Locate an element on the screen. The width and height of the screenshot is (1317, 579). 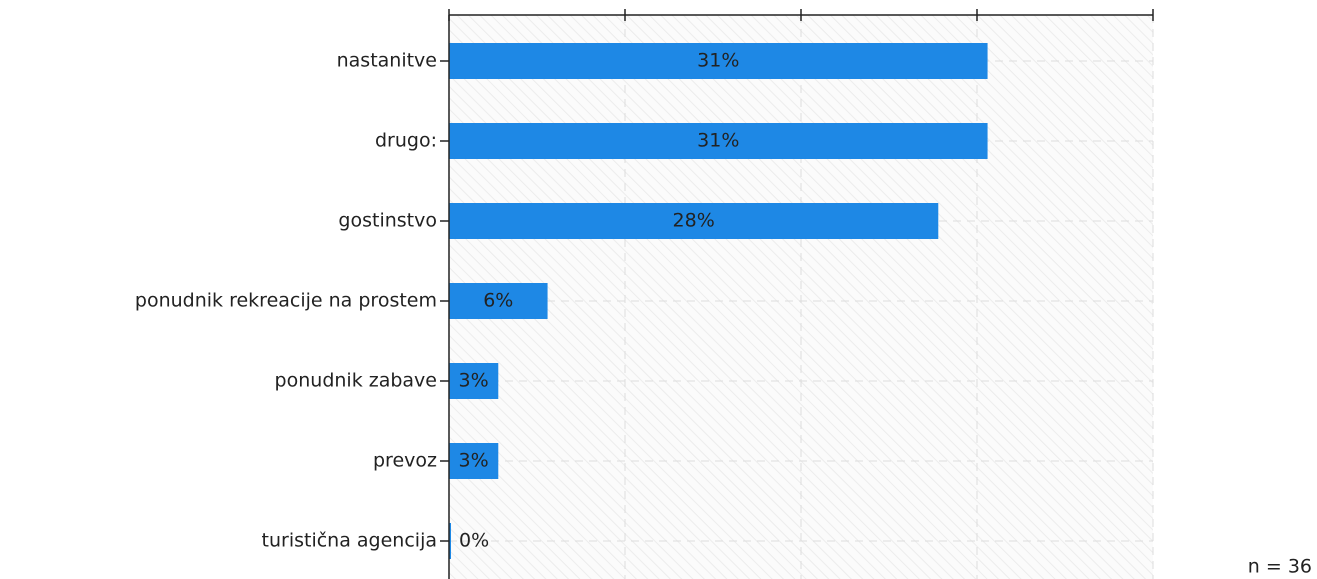
value-label: 6% is located at coordinates (498, 301).